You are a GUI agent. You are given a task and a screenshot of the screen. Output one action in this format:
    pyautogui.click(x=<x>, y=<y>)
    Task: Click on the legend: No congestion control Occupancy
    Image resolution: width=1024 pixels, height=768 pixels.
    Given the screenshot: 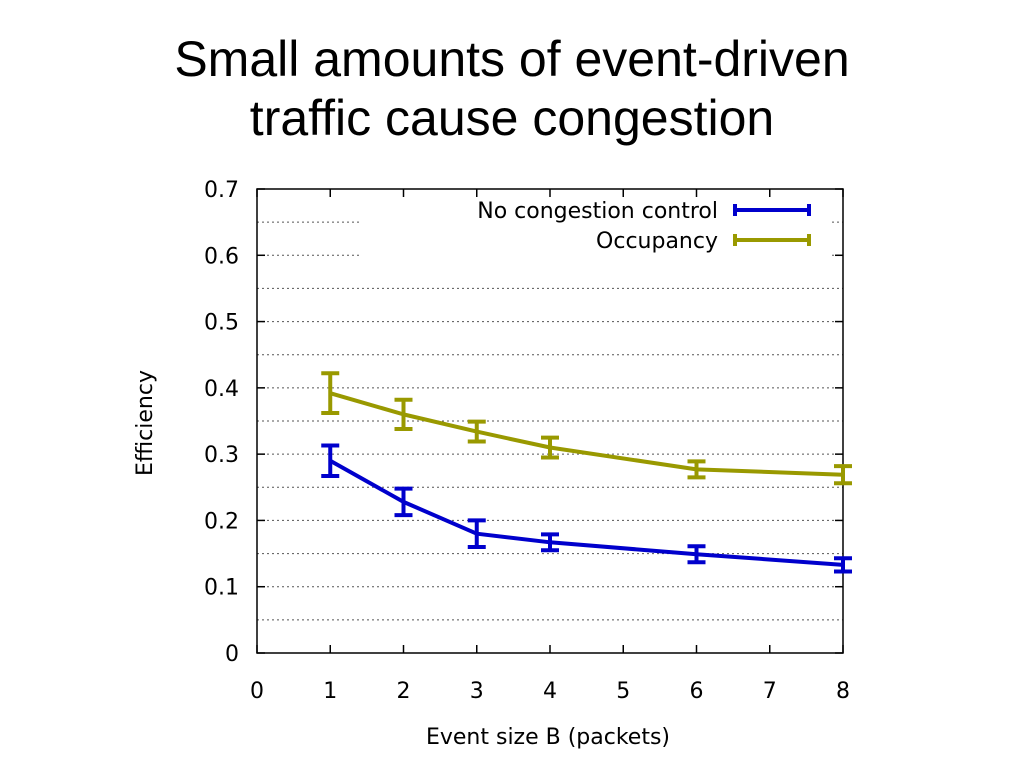 What is the action you would take?
    pyautogui.click(x=644, y=226)
    